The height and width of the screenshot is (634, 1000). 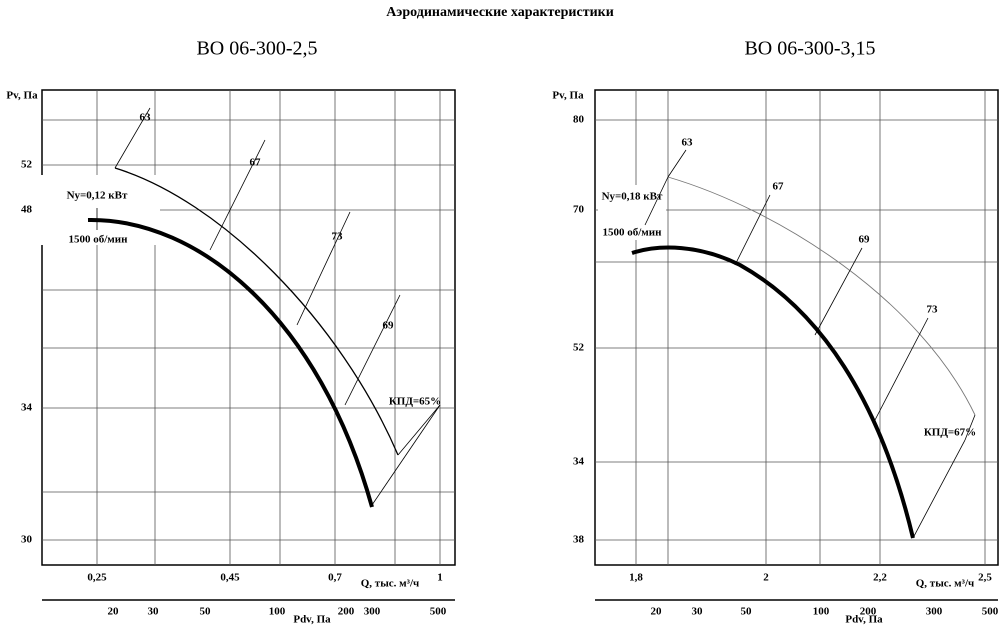 I want to click on y-tick-label: 80, so click(x=579, y=120).